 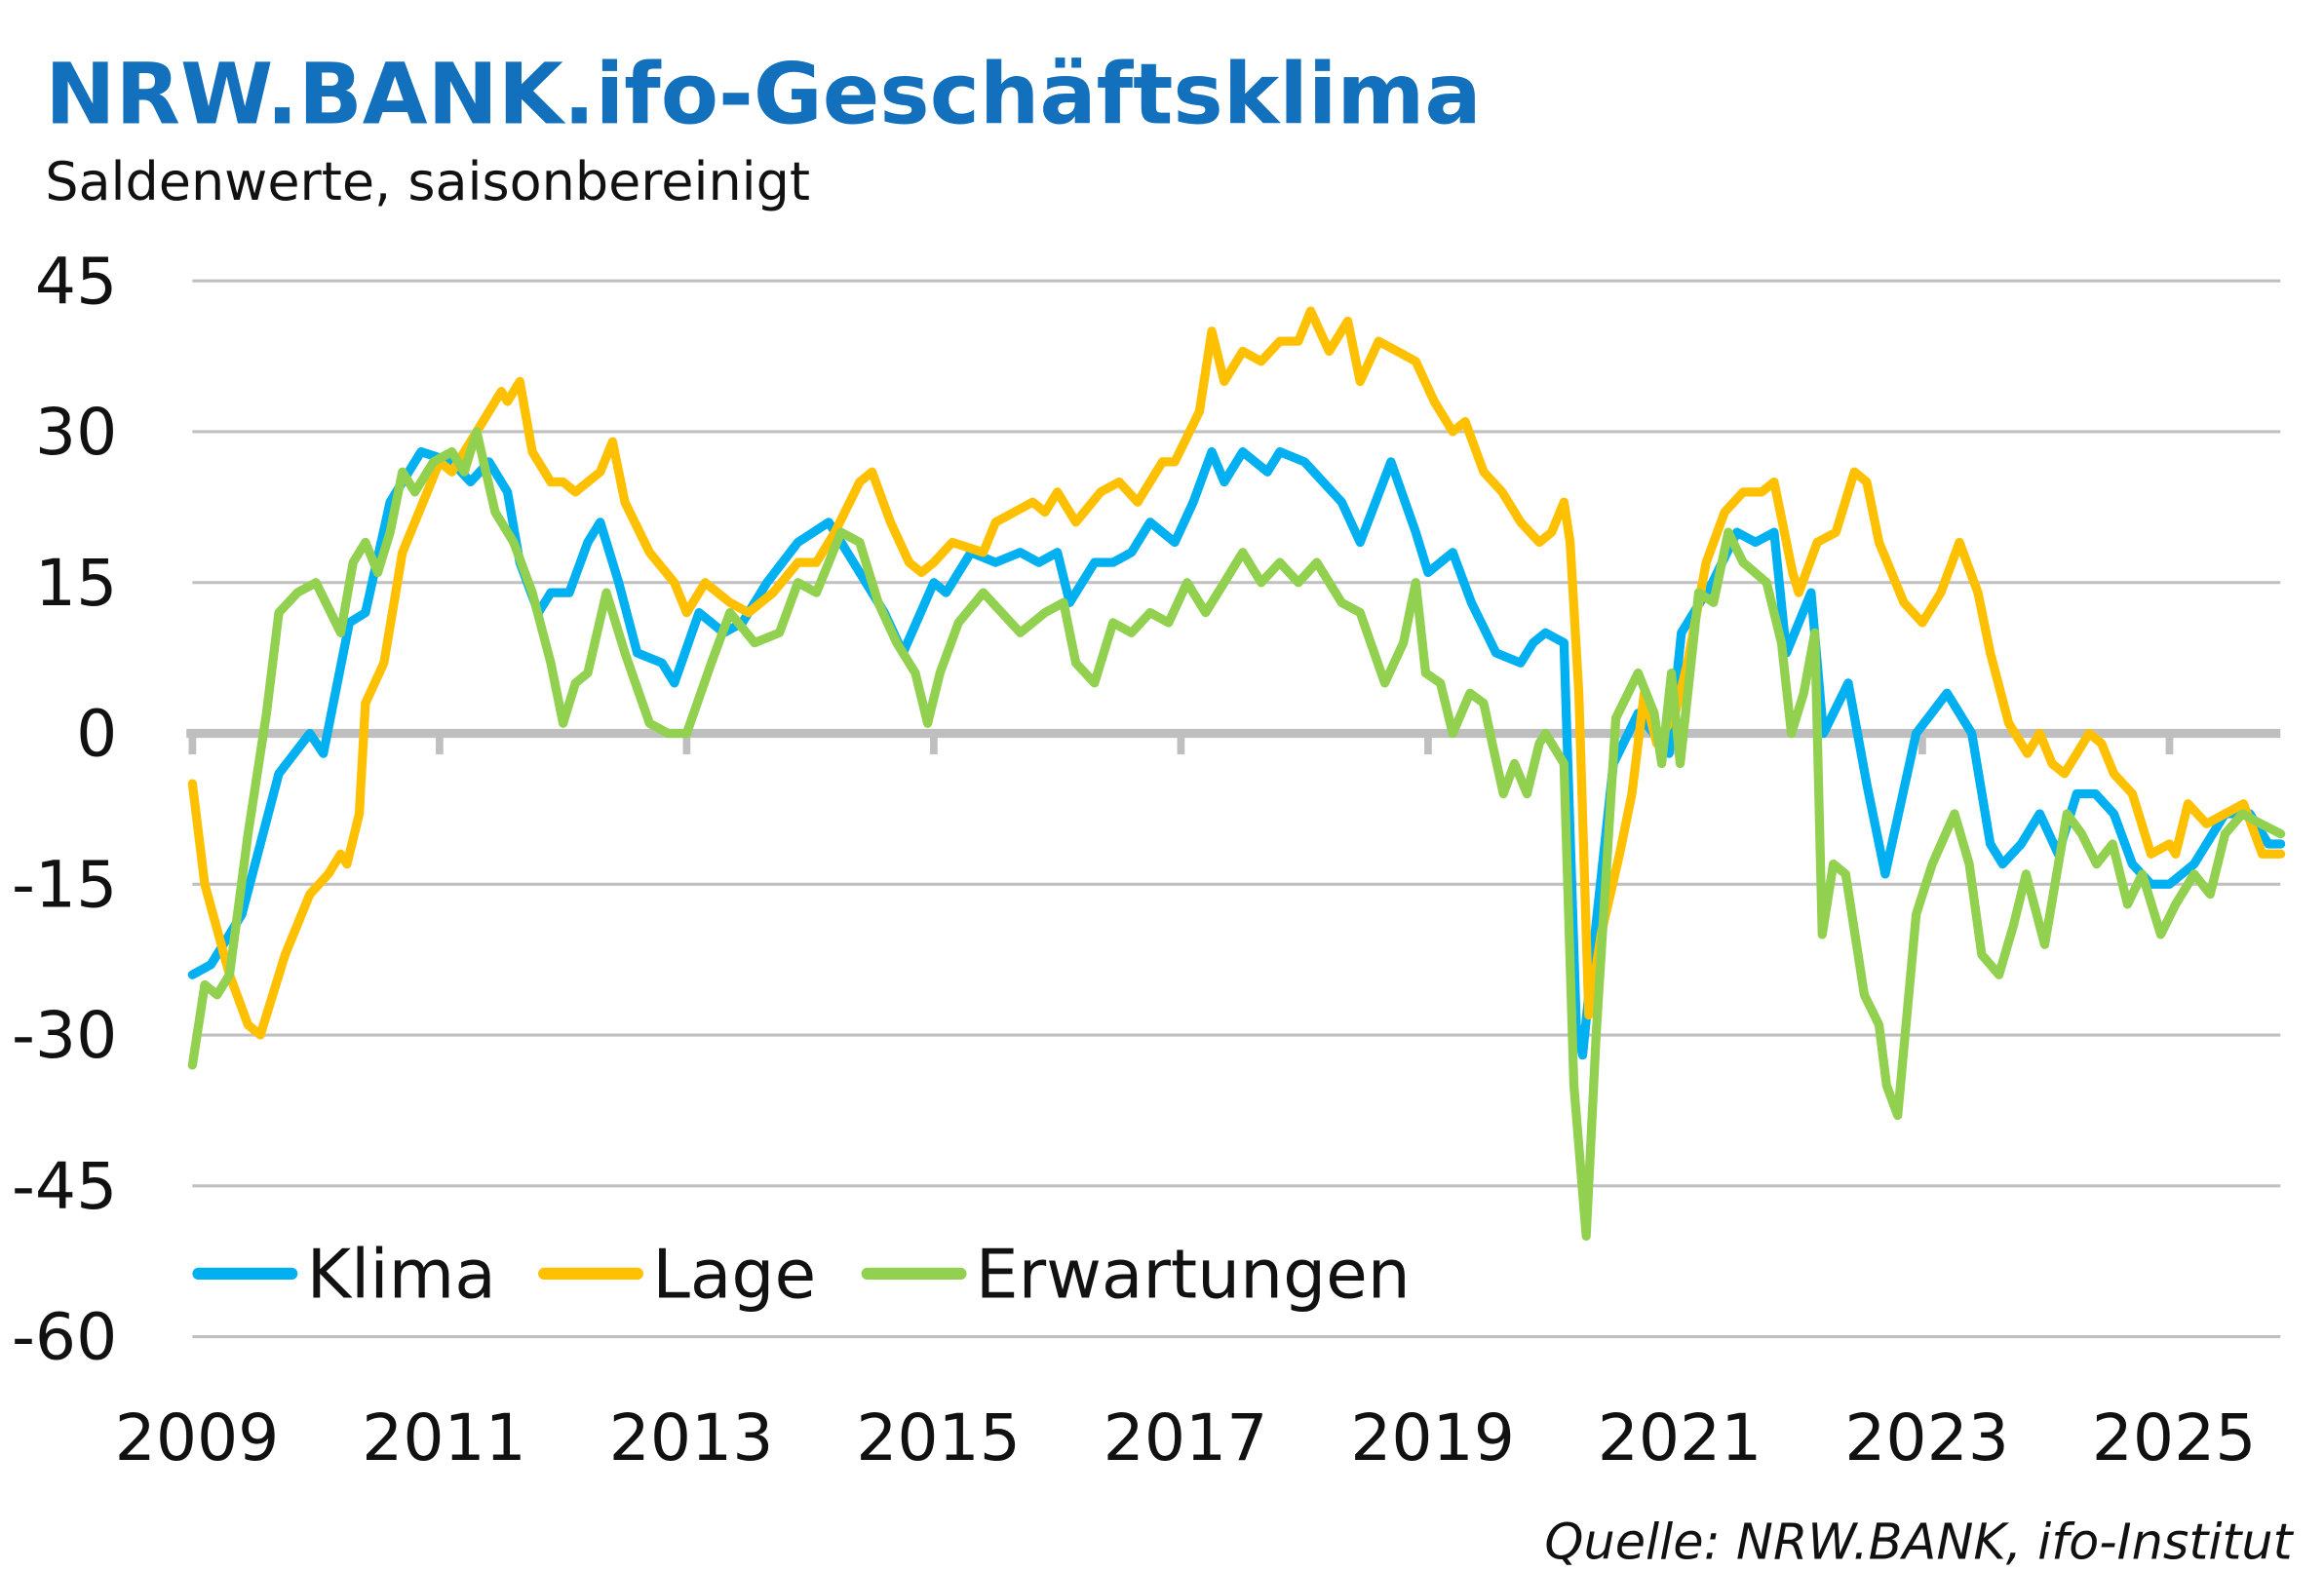 What do you see at coordinates (691, 1437) in the screenshot?
I see `x-tick-label: 2013` at bounding box center [691, 1437].